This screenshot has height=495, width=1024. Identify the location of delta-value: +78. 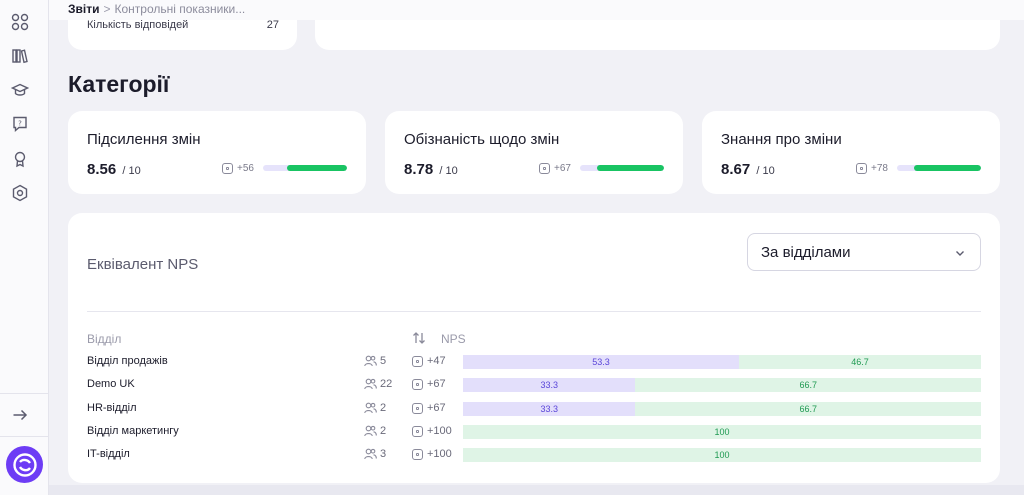
(879, 168).